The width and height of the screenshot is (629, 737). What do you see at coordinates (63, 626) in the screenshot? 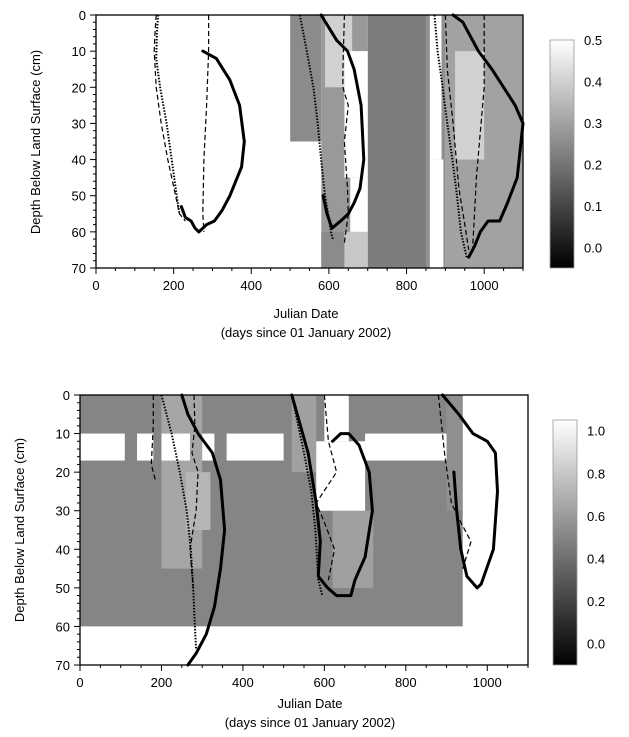
I see `bottom-y-tick-label-60: 60` at bounding box center [63, 626].